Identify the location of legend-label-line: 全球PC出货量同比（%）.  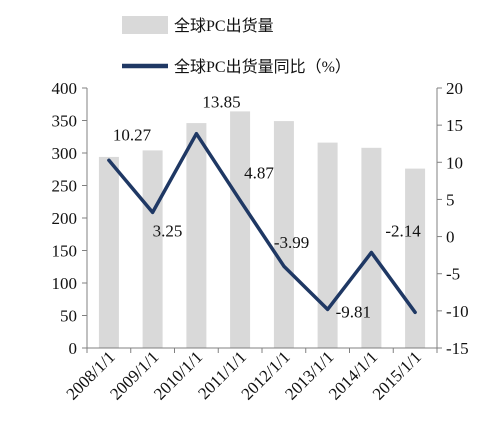
(262, 67).